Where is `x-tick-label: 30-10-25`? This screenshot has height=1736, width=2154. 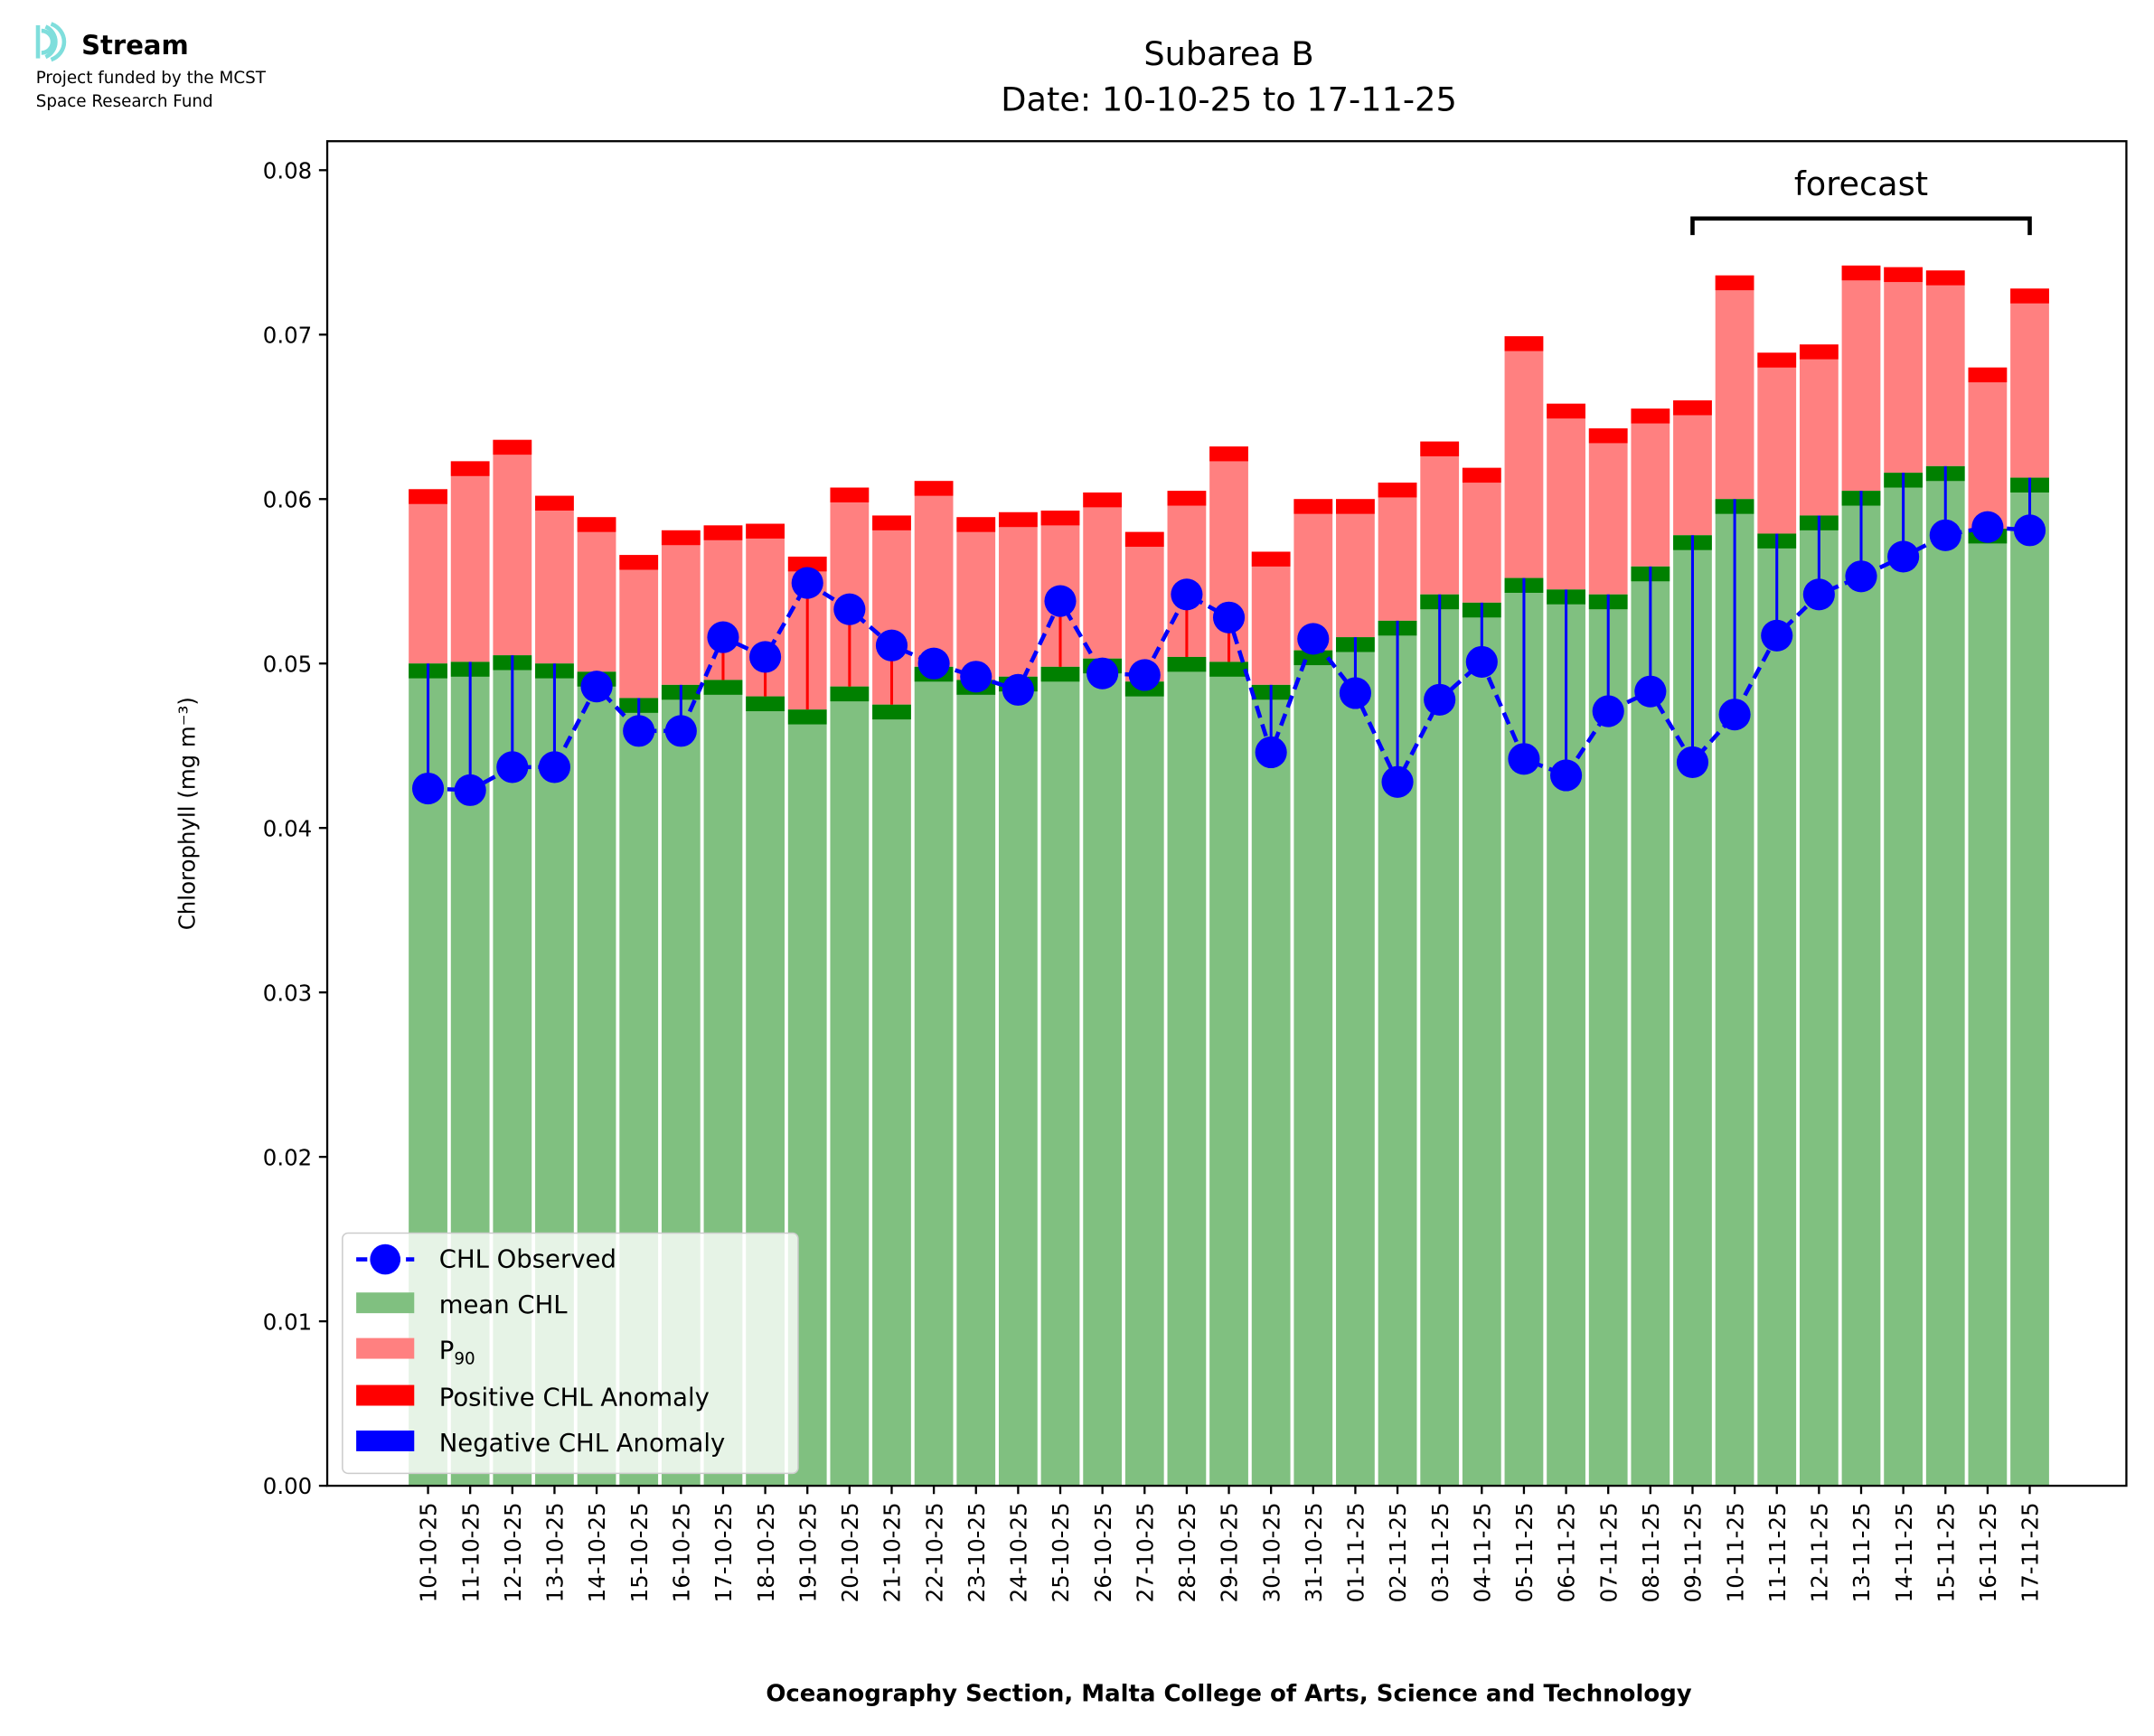 x-tick-label: 30-10-25 is located at coordinates (1271, 1552).